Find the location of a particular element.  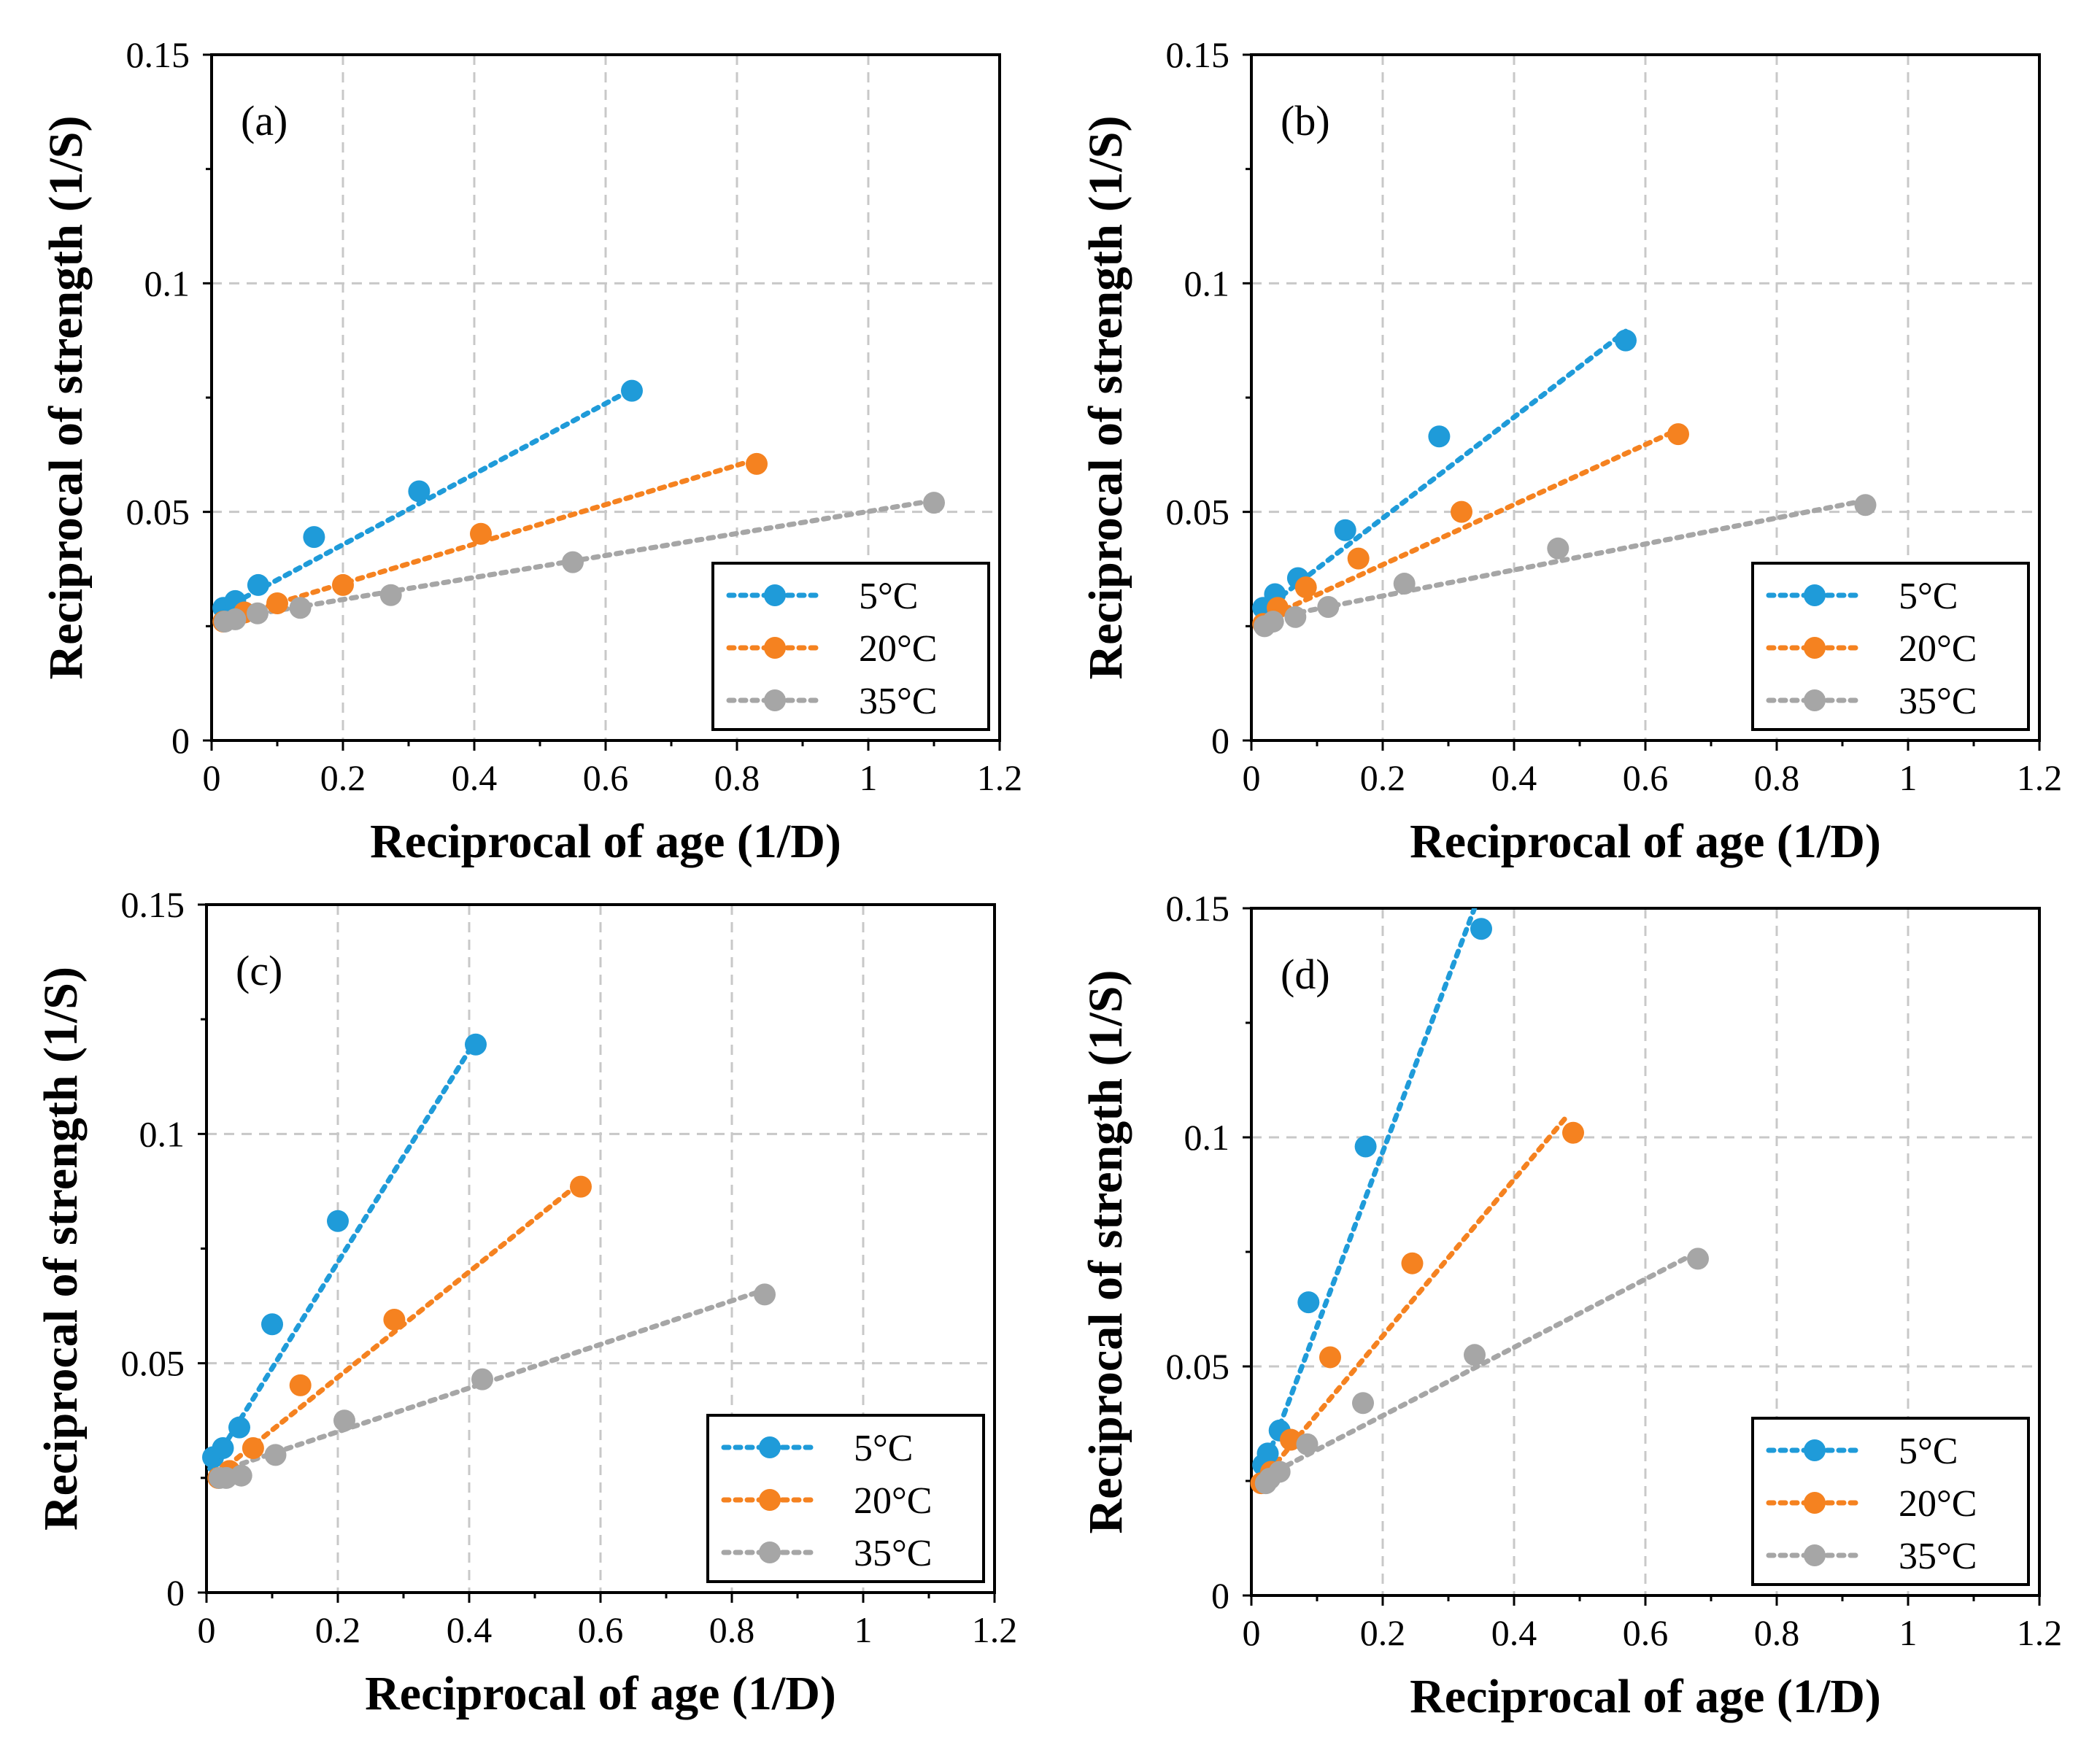

trend-line-s35 is located at coordinates (1565, 560).